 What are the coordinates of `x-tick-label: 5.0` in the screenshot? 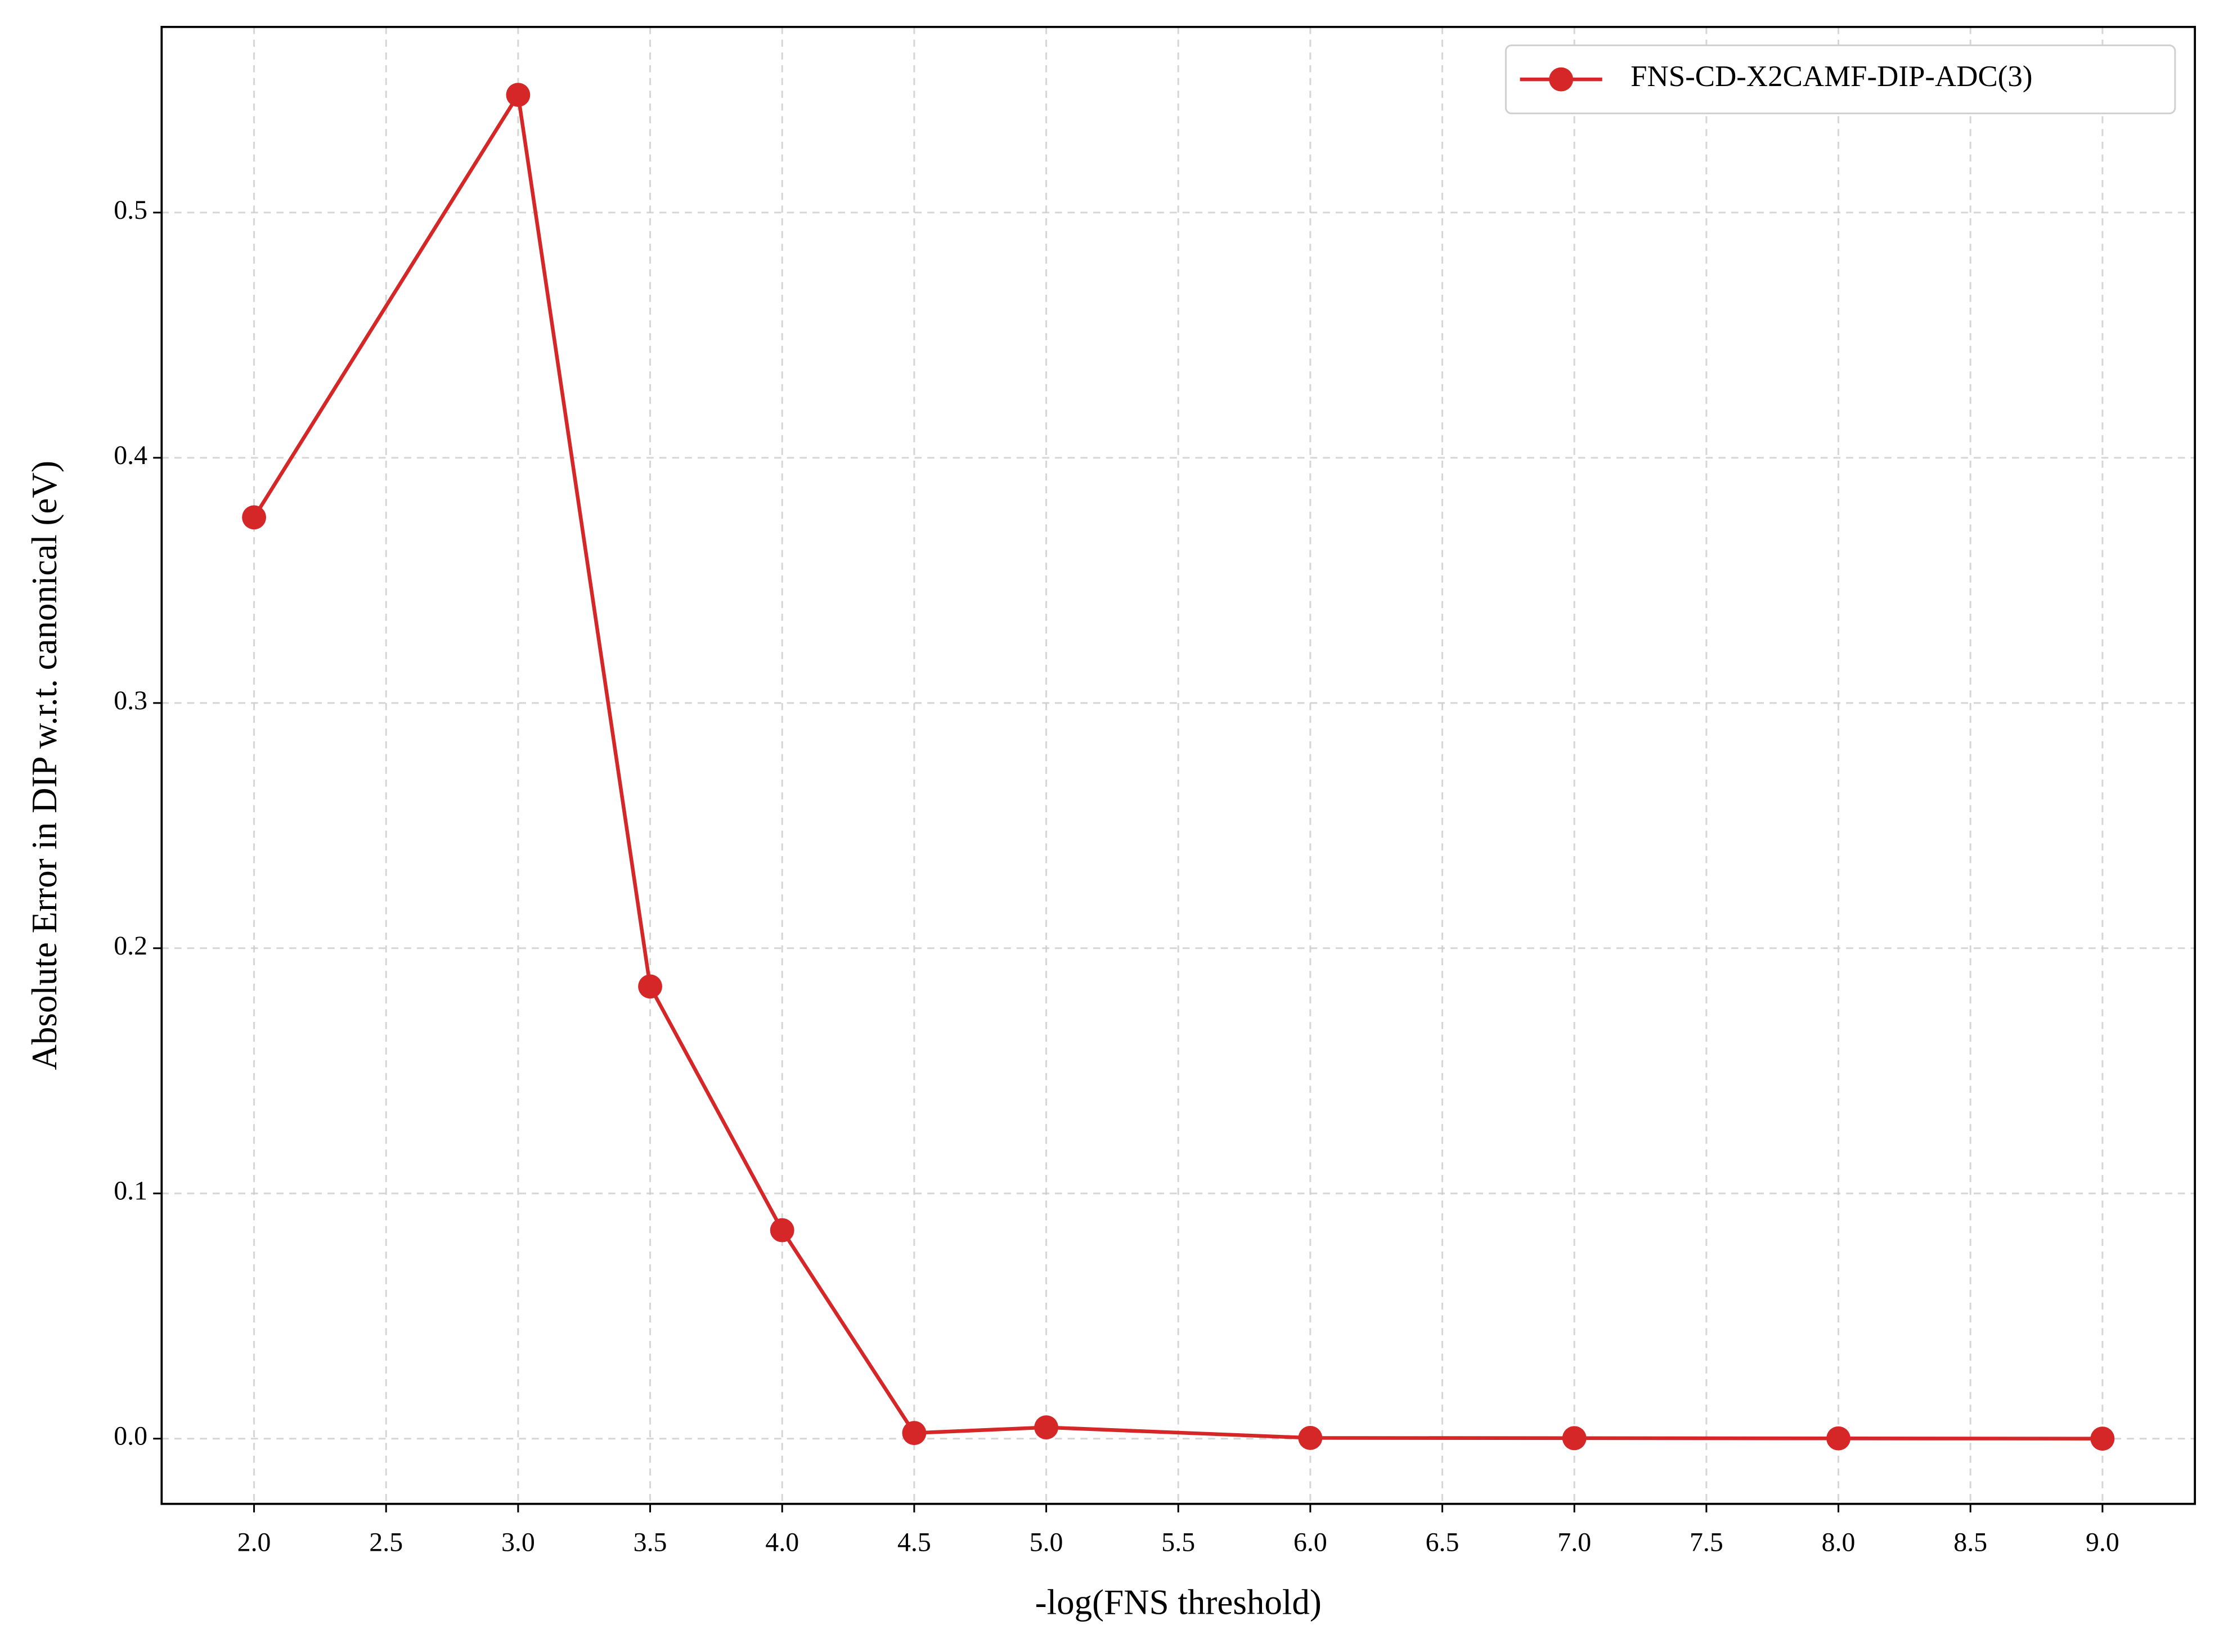 It's located at (1046, 1543).